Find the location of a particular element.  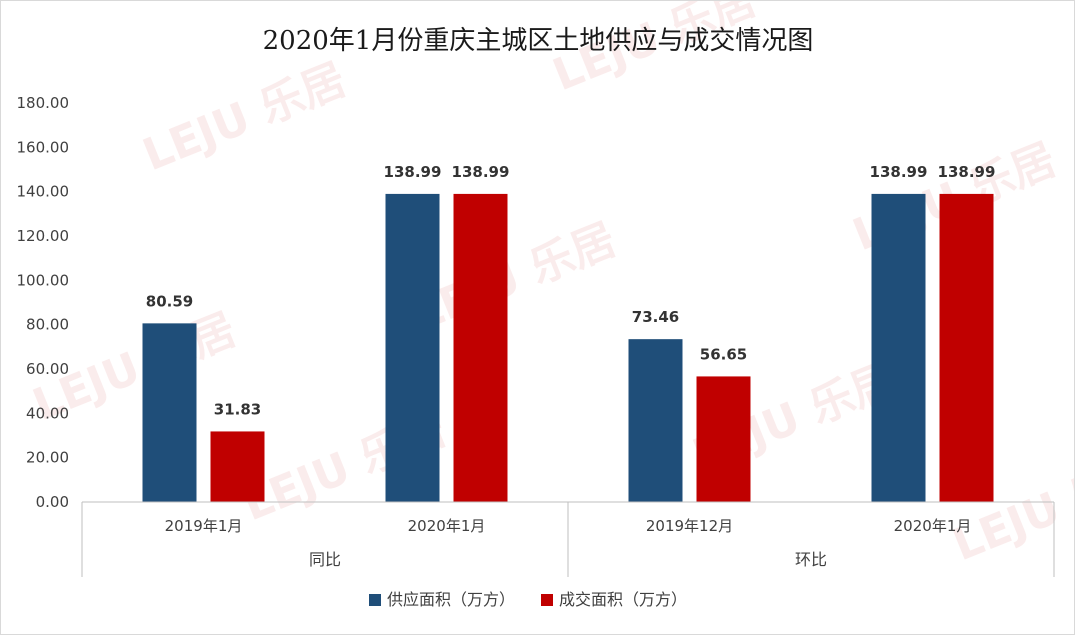

x-group-label: 环比 is located at coordinates (811, 559).